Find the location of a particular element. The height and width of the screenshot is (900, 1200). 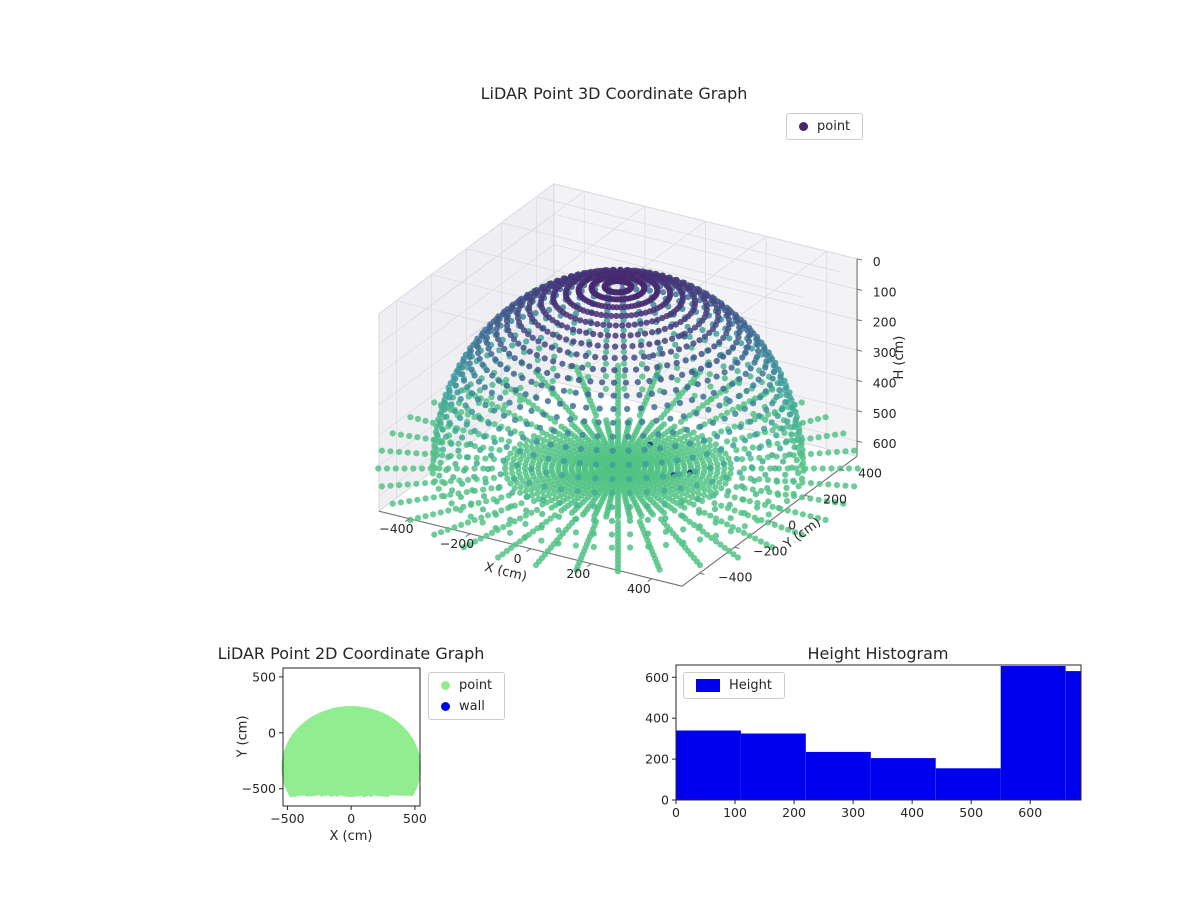

legend-item-height: Height is located at coordinates (734, 685).